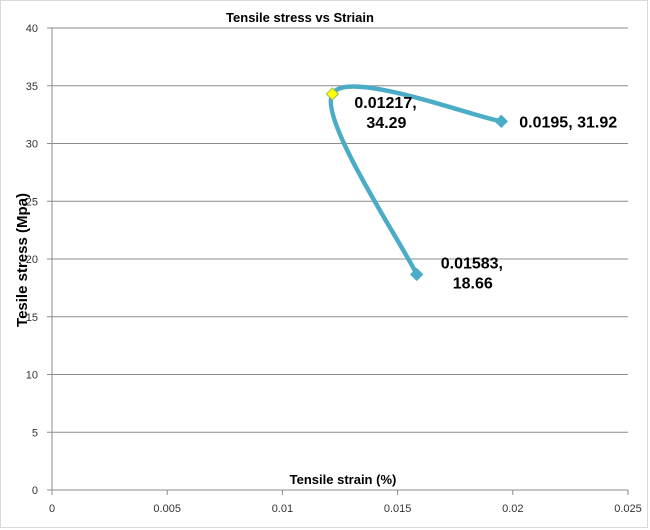 This screenshot has width=650, height=530. What do you see at coordinates (32, 260) in the screenshot?
I see `y-tick-label: 20` at bounding box center [32, 260].